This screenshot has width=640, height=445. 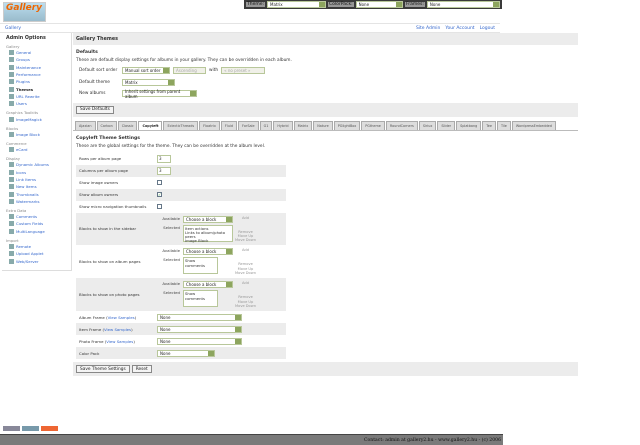 What do you see at coordinates (146, 71) in the screenshot?
I see `sort-order-select: Manual sort order` at bounding box center [146, 71].